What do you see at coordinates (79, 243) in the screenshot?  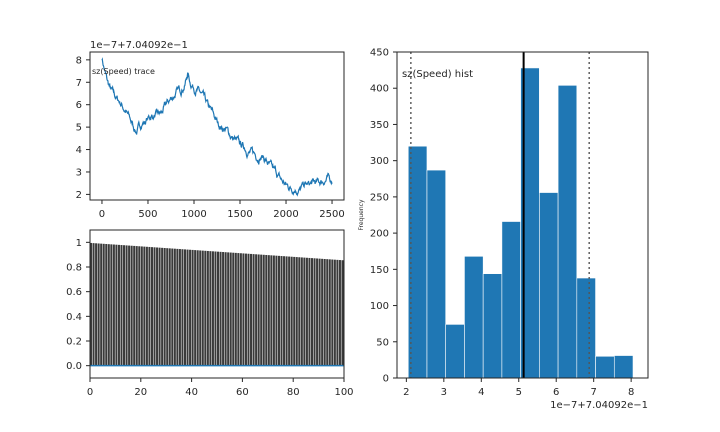 I see `autocorrelation-ytick-label: 1` at bounding box center [79, 243].